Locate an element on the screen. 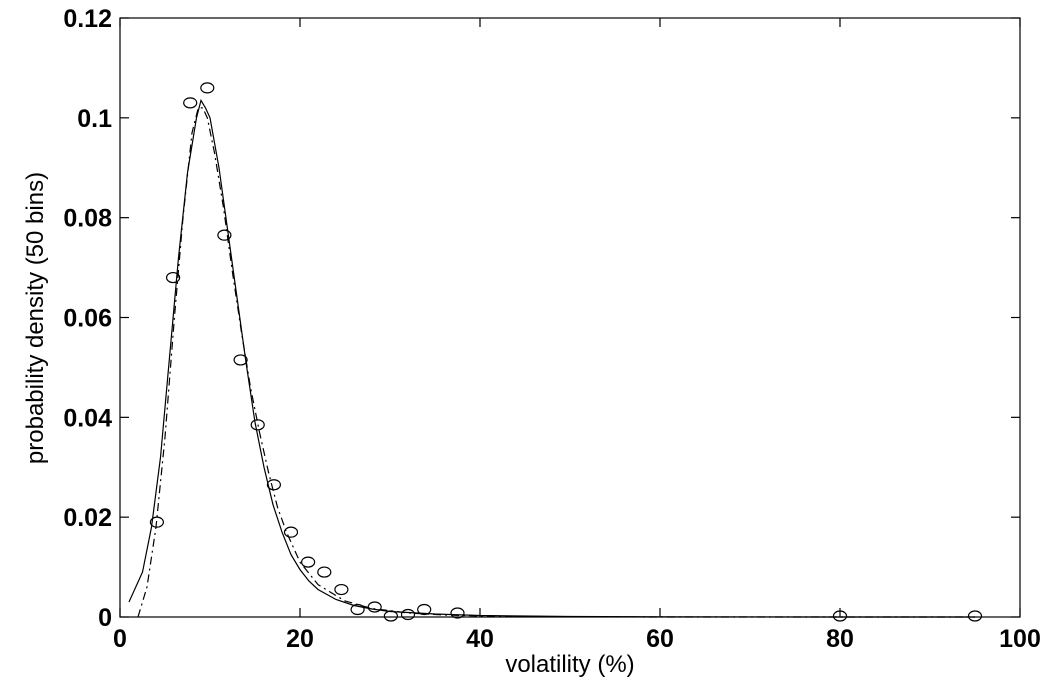 The height and width of the screenshot is (682, 1050). y-tick-label: 0.04 is located at coordinates (87, 418).